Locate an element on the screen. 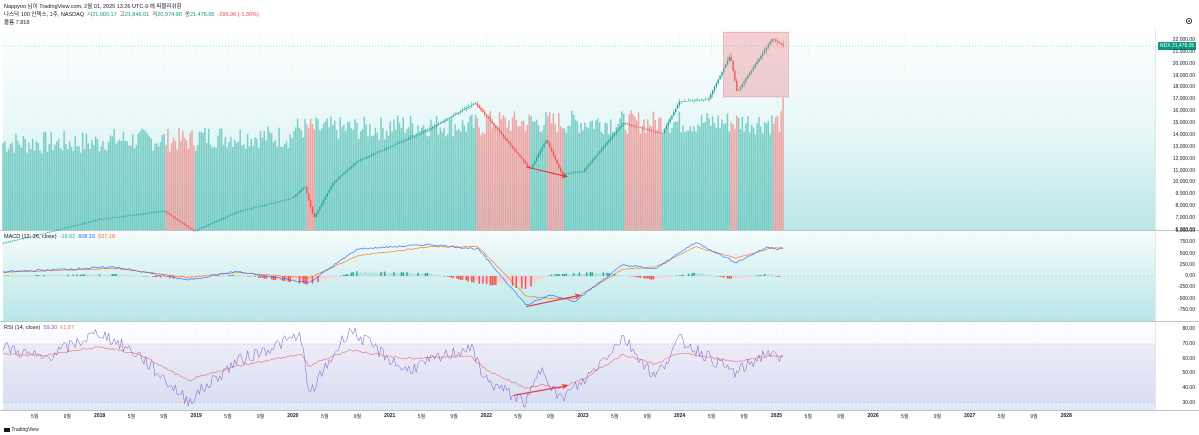 The height and width of the screenshot is (435, 1199). last-price-tag: NDX 21,478.05 is located at coordinates (1177, 46).